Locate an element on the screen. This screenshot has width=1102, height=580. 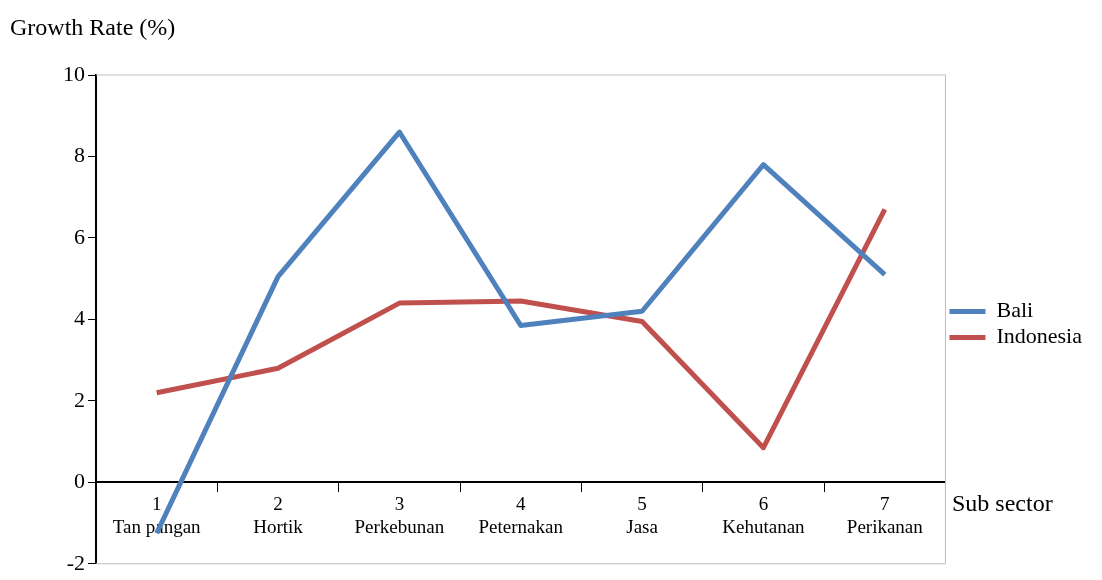
y-axis-title: Growth Rate (%) is located at coordinates (93, 27).